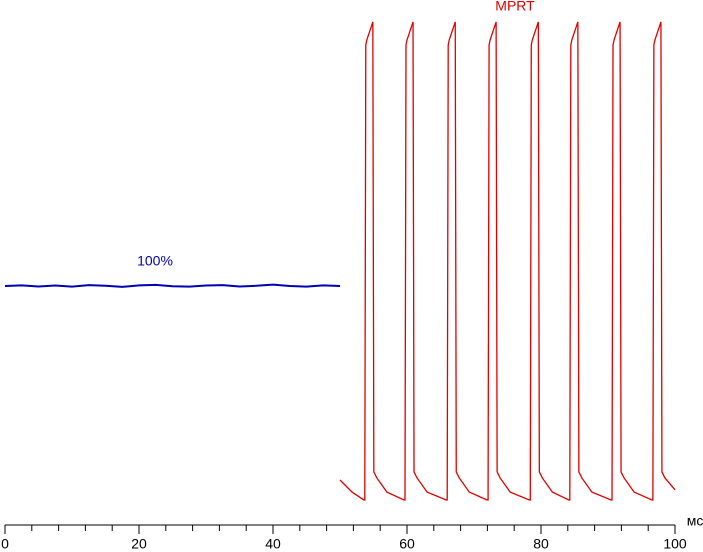  Describe the element at coordinates (155, 261) in the screenshot. I see `annotation: 100%` at that location.